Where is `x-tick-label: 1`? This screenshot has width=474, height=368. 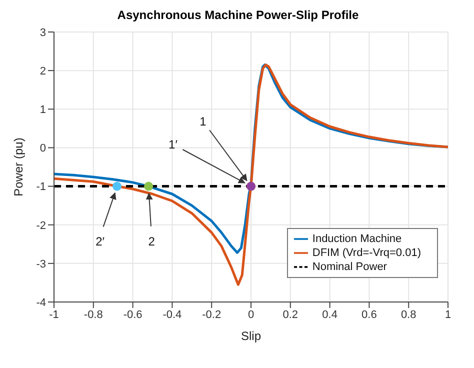
x-tick-label: 1 is located at coordinates (448, 314).